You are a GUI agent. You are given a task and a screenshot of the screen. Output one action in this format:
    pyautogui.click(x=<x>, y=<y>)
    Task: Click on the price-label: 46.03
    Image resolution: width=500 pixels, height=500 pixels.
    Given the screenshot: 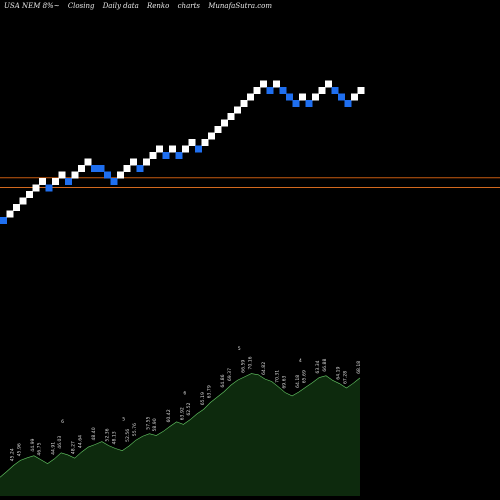 What is the action you would take?
    pyautogui.click(x=60, y=442)
    